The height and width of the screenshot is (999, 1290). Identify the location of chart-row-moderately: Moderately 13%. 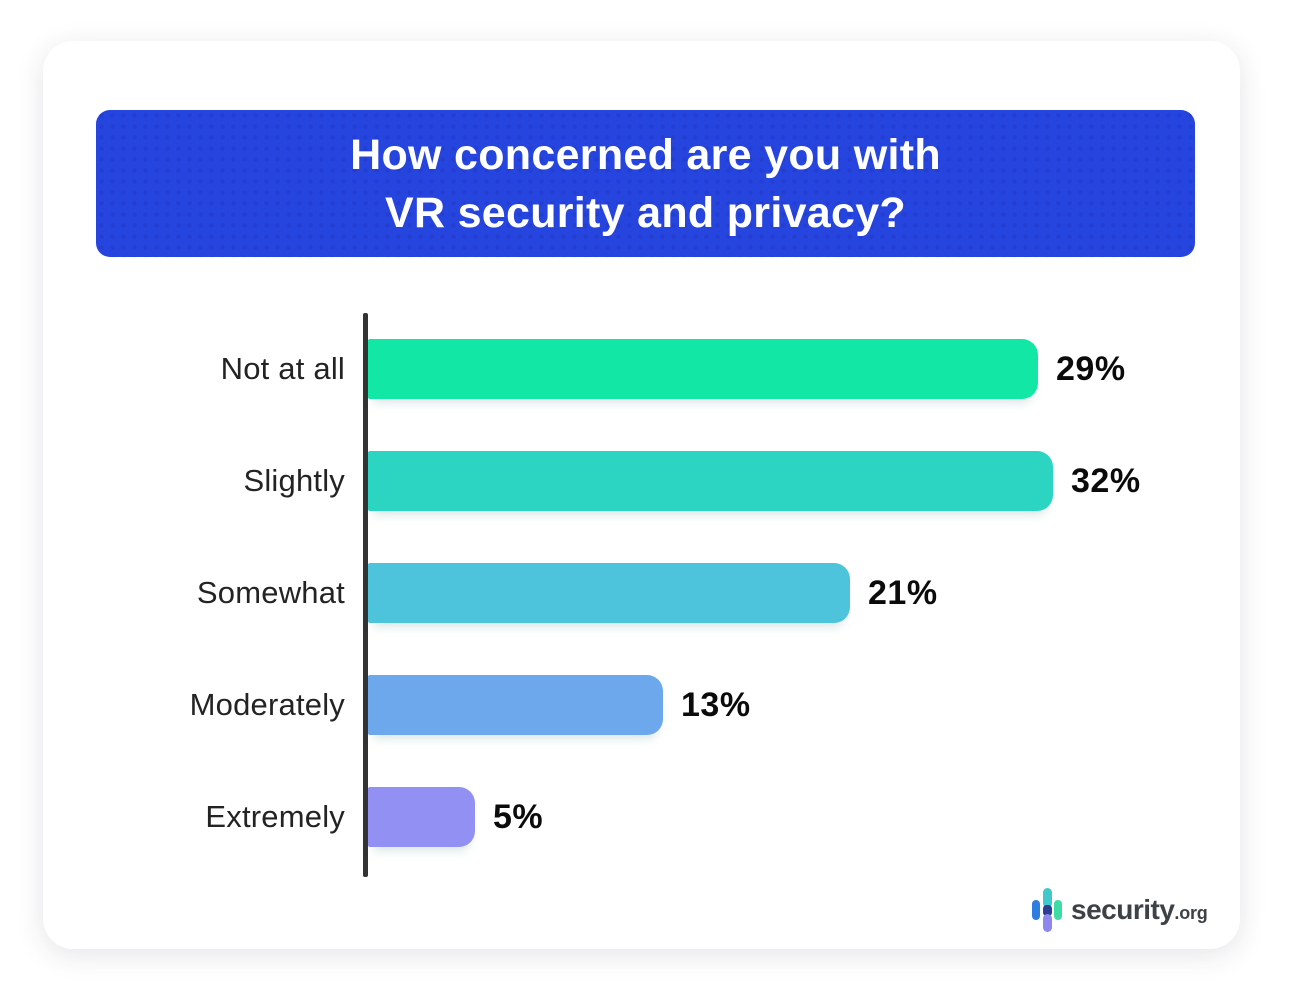
(641, 705).